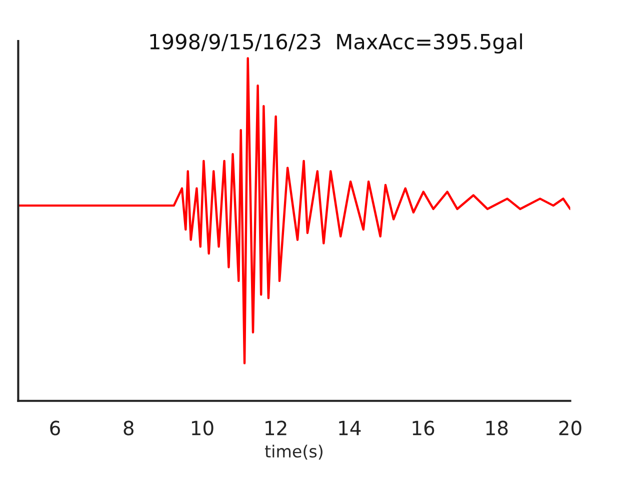 The image size is (628, 483). What do you see at coordinates (129, 428) in the screenshot?
I see `x-tick-label: 8` at bounding box center [129, 428].